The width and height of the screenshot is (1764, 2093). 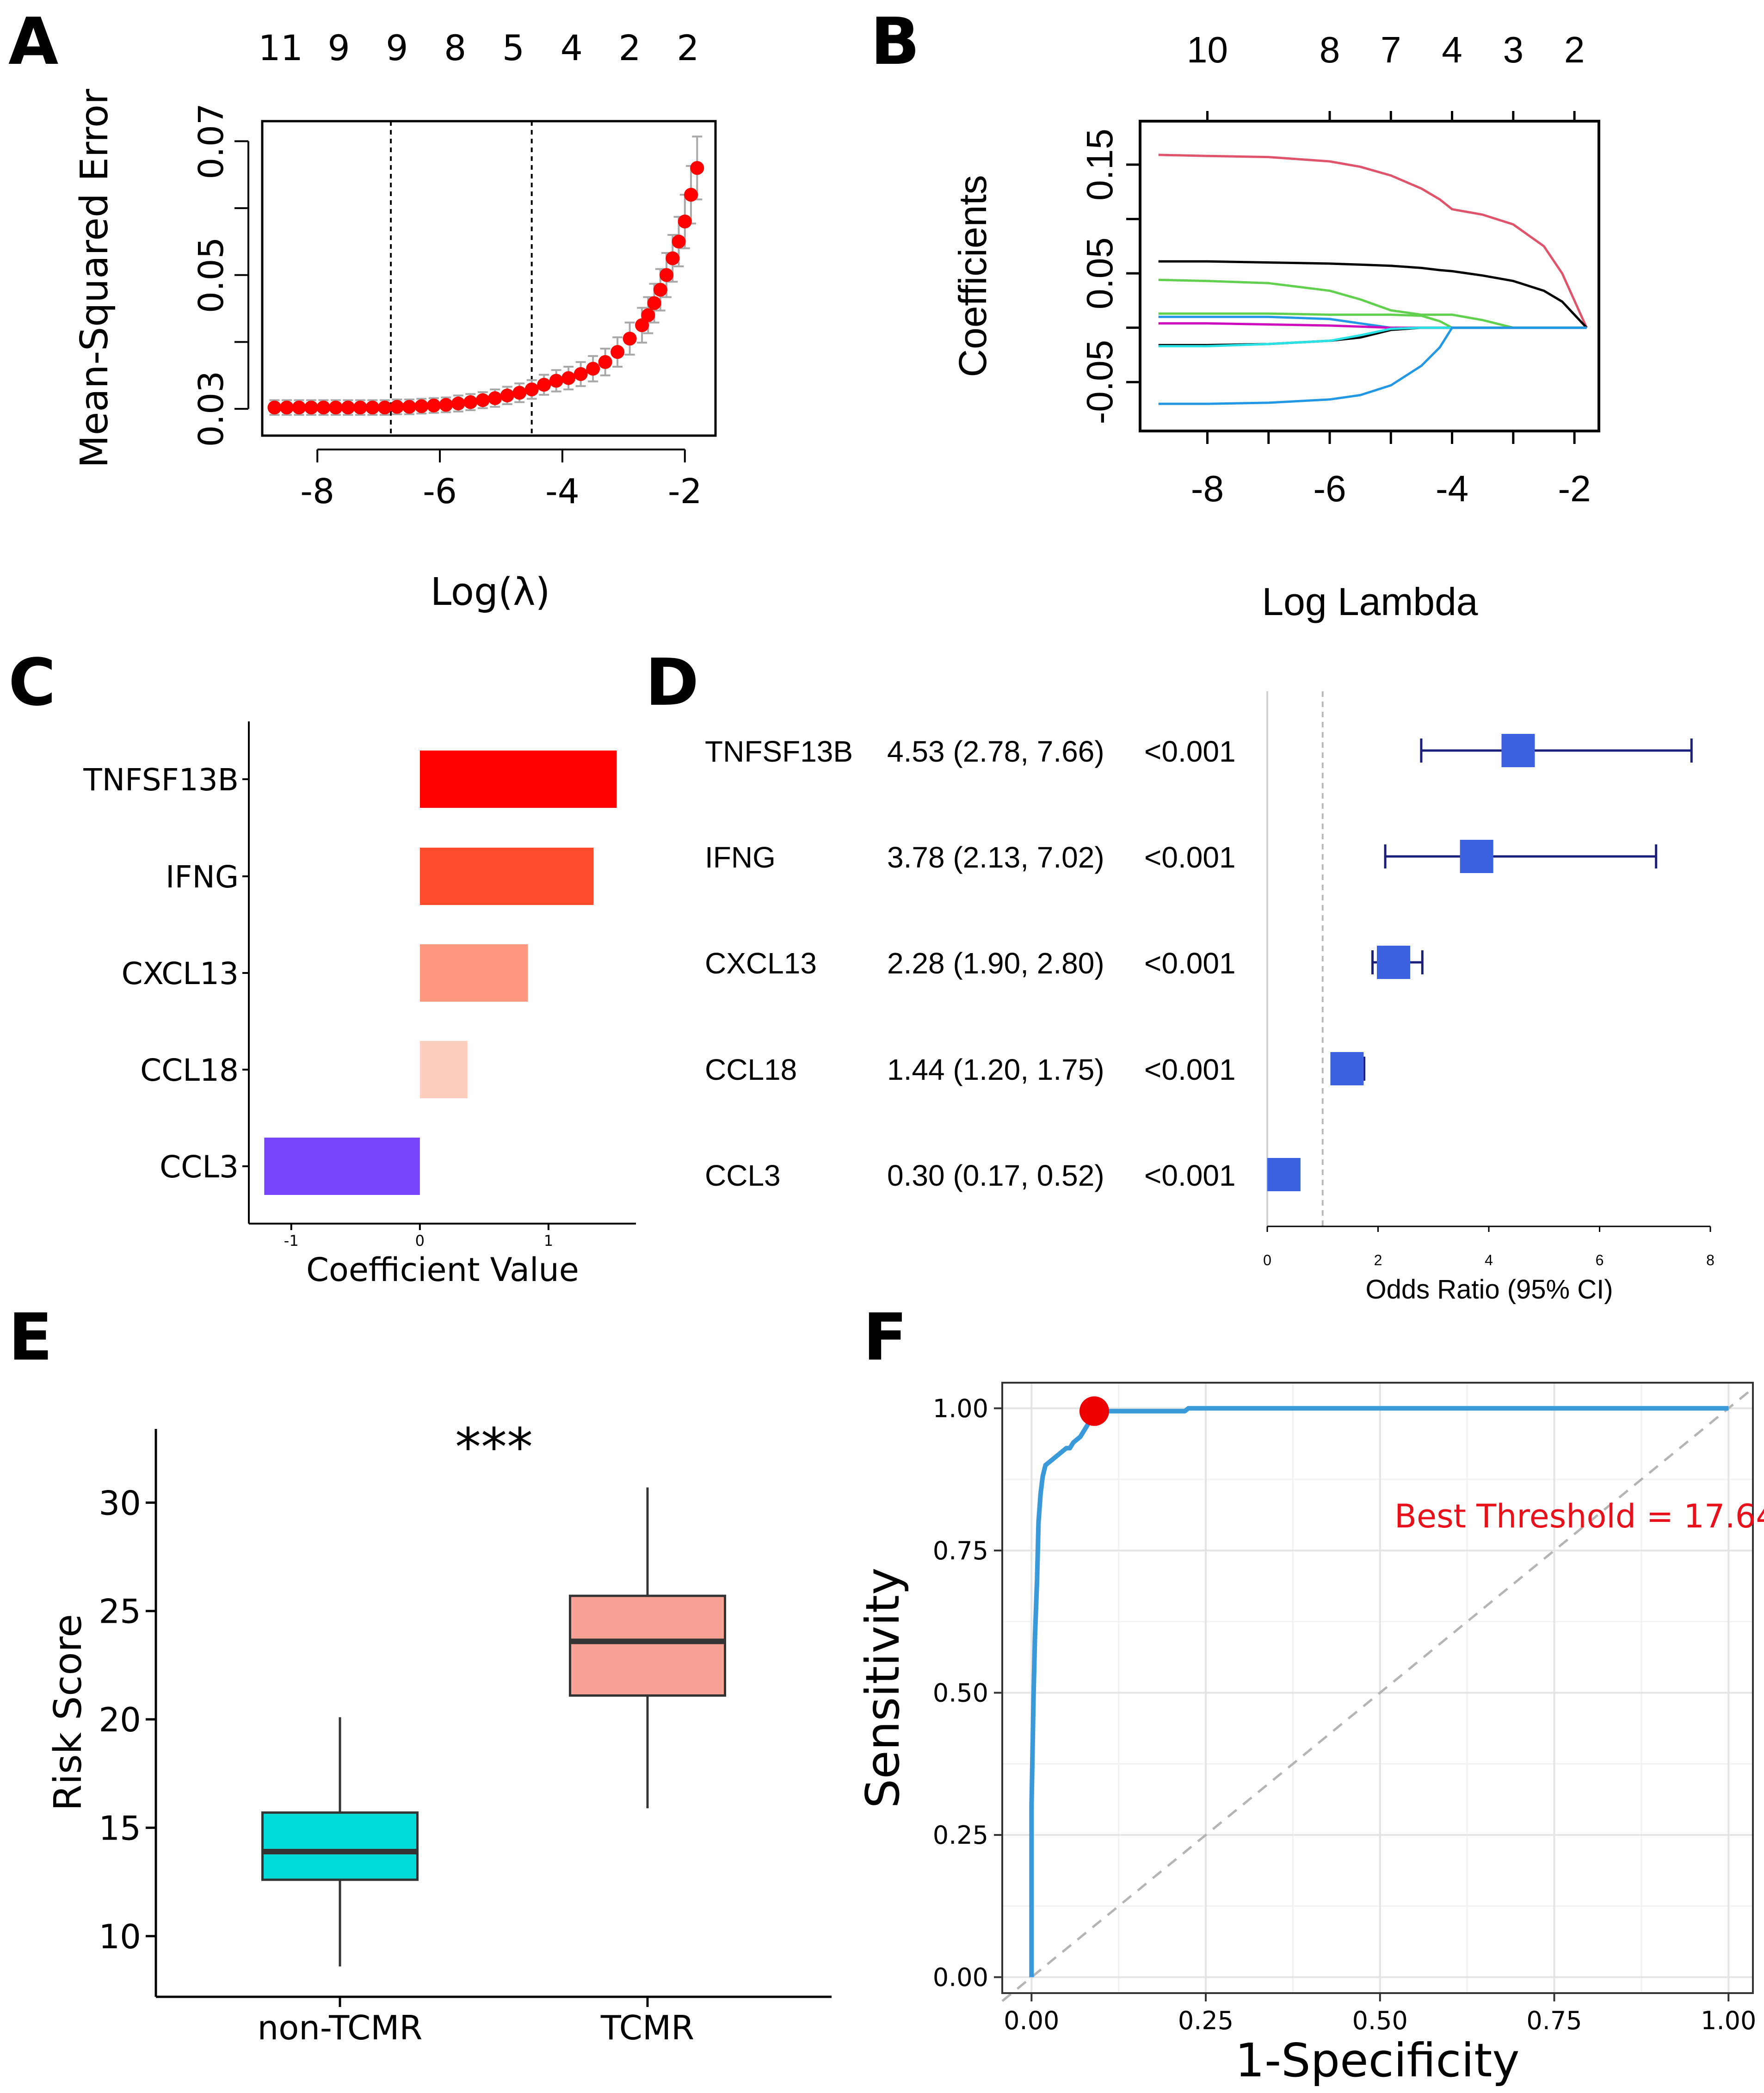 I want to click on panel-f-ytick-label: 0.25, so click(x=960, y=1835).